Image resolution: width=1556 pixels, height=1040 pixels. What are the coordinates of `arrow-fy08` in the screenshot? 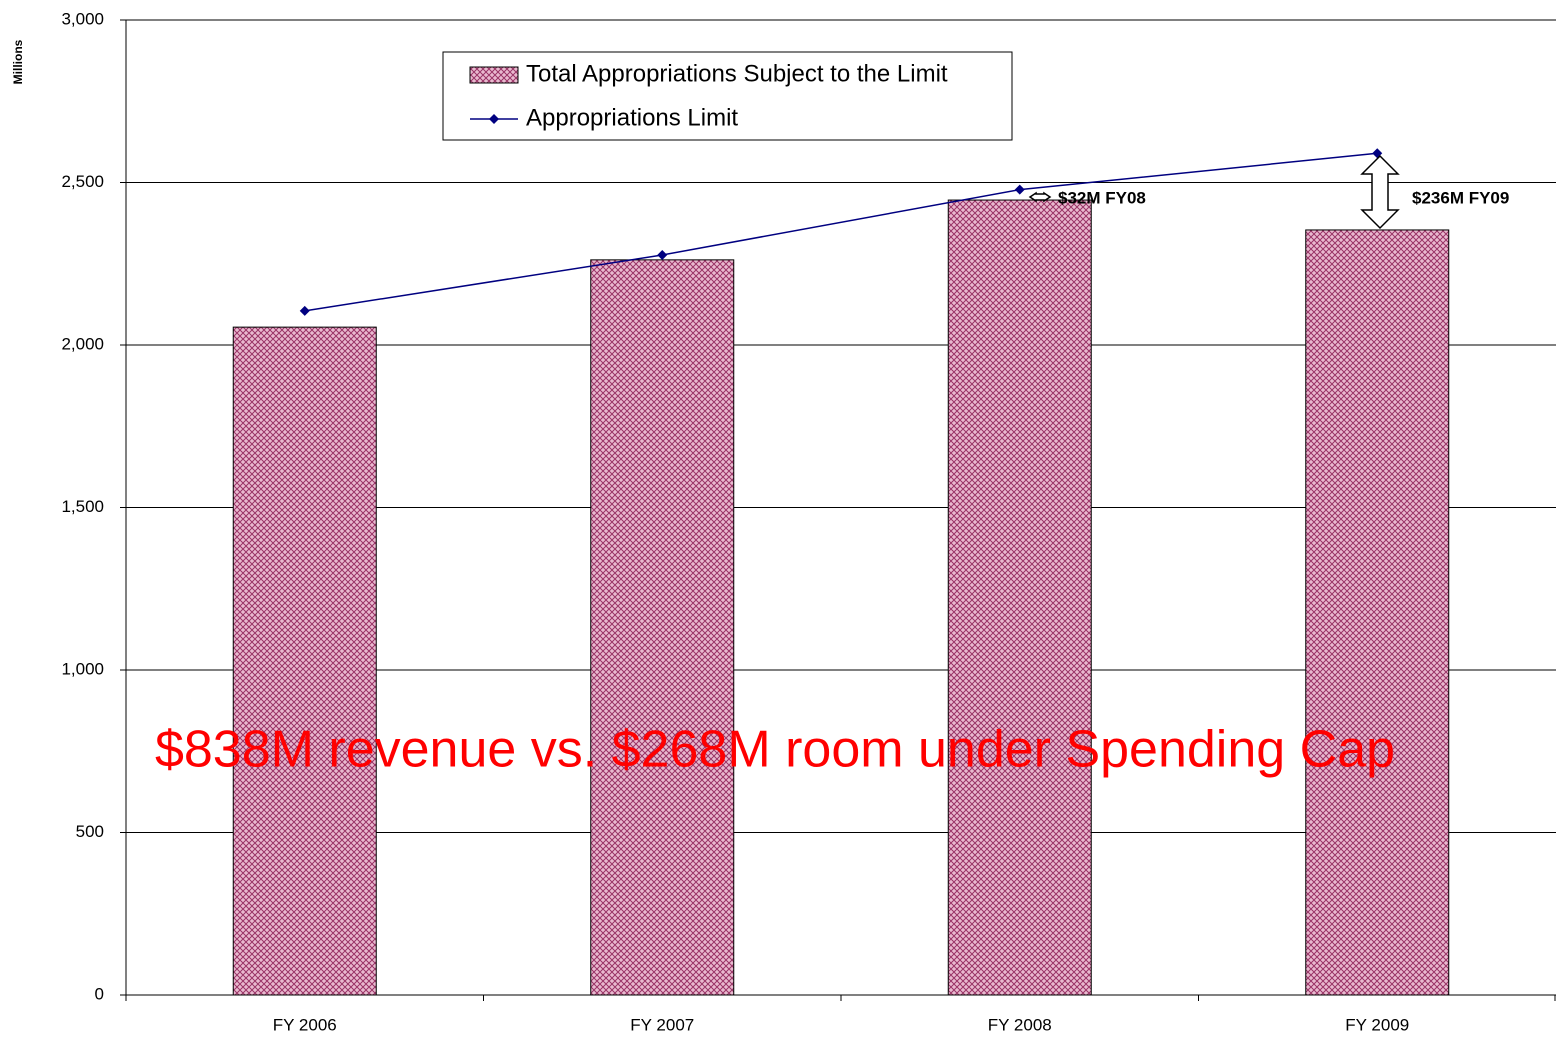 It's located at (1040, 197).